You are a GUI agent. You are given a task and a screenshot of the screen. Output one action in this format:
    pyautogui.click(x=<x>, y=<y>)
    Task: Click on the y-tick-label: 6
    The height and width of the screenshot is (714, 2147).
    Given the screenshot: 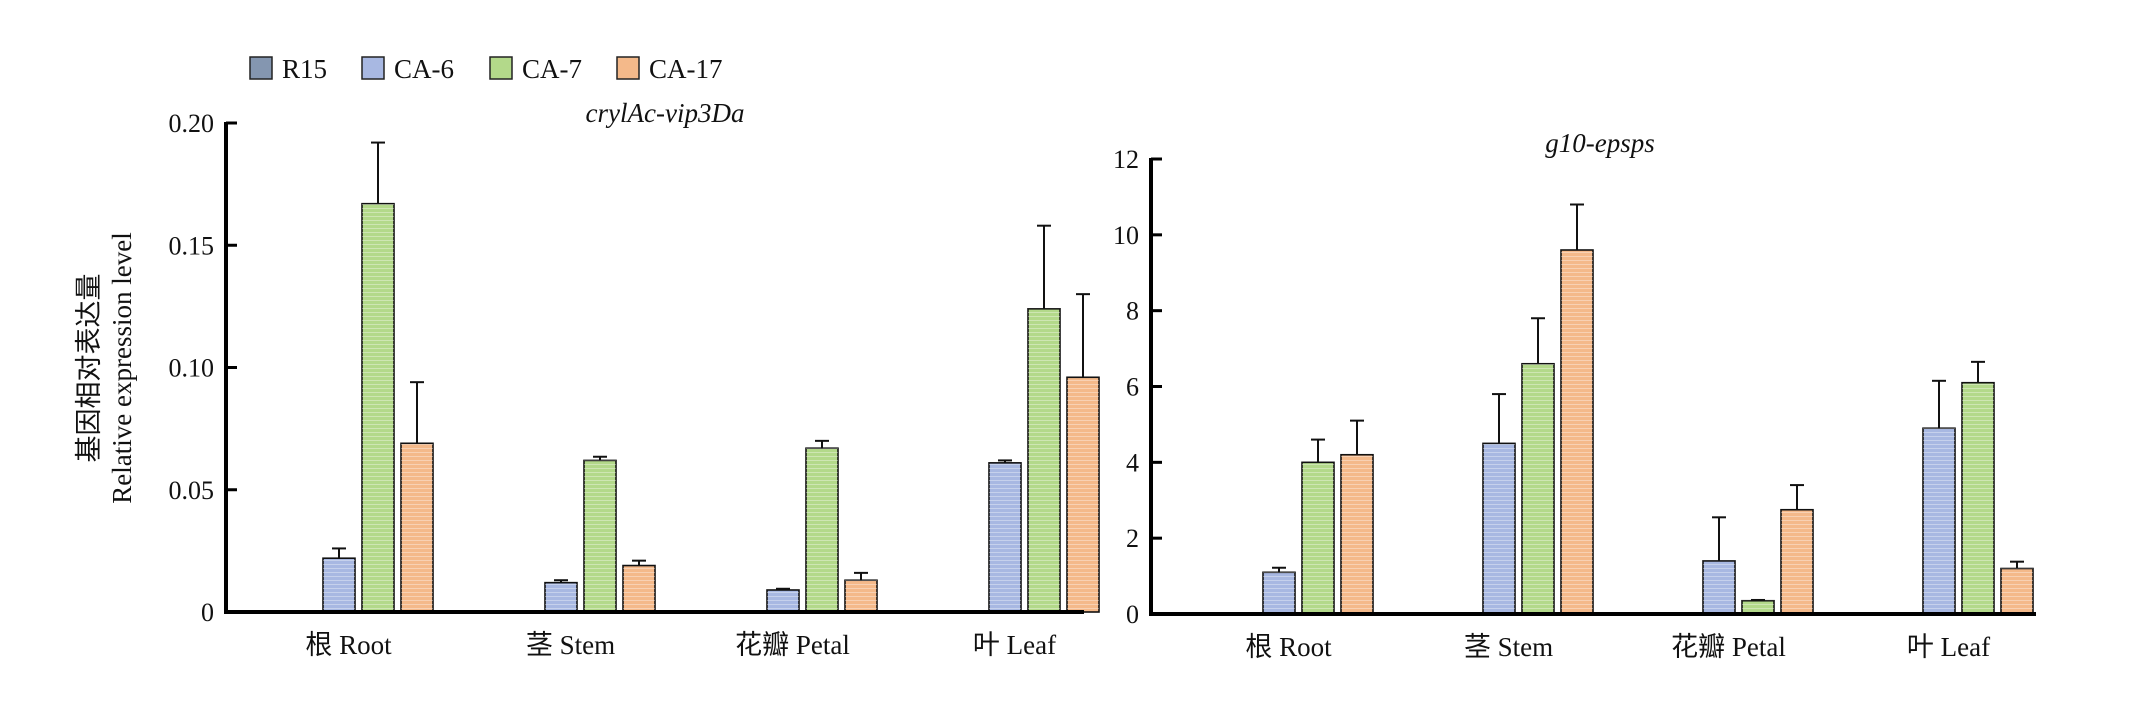 What is the action you would take?
    pyautogui.click(x=1132, y=387)
    